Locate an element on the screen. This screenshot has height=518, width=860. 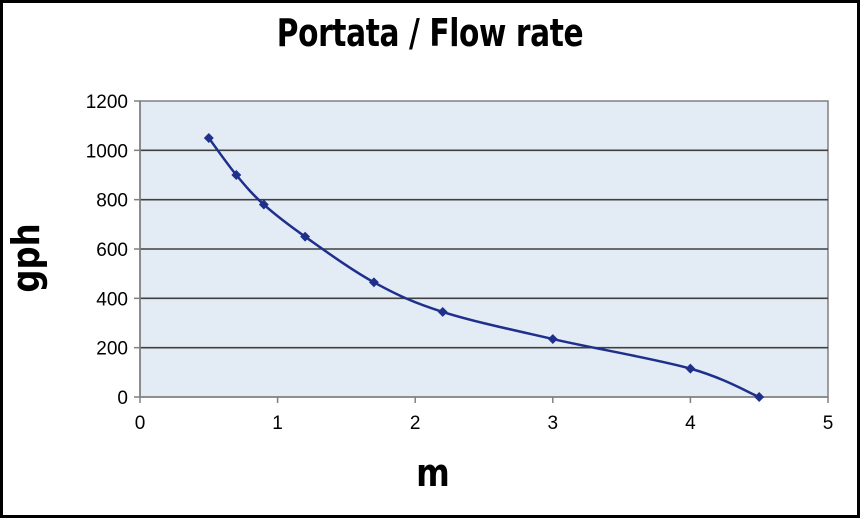
y-tick-label-600: 600 is located at coordinates (112, 250).